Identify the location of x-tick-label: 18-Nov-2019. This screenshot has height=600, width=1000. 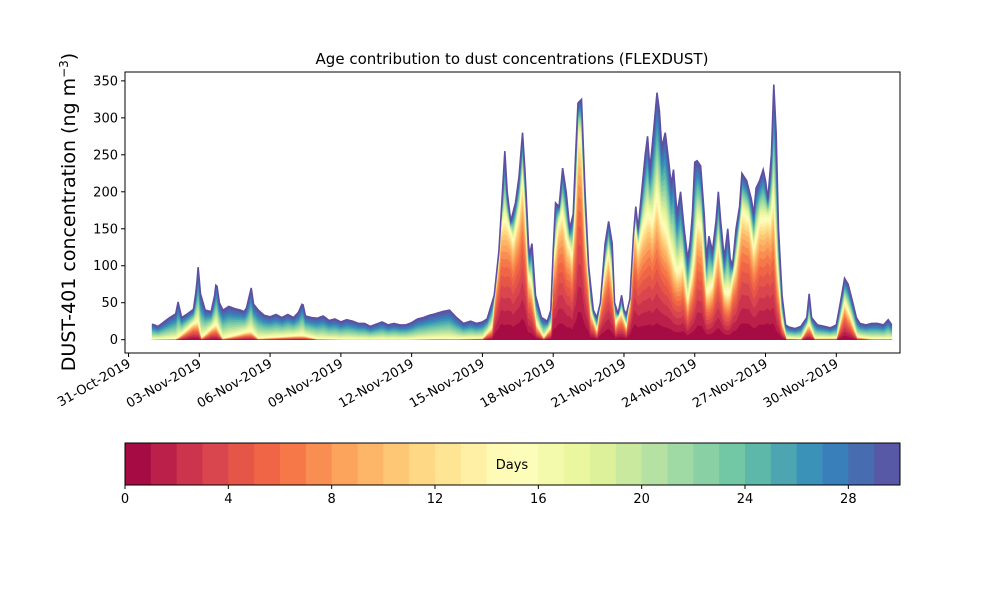
(518, 383).